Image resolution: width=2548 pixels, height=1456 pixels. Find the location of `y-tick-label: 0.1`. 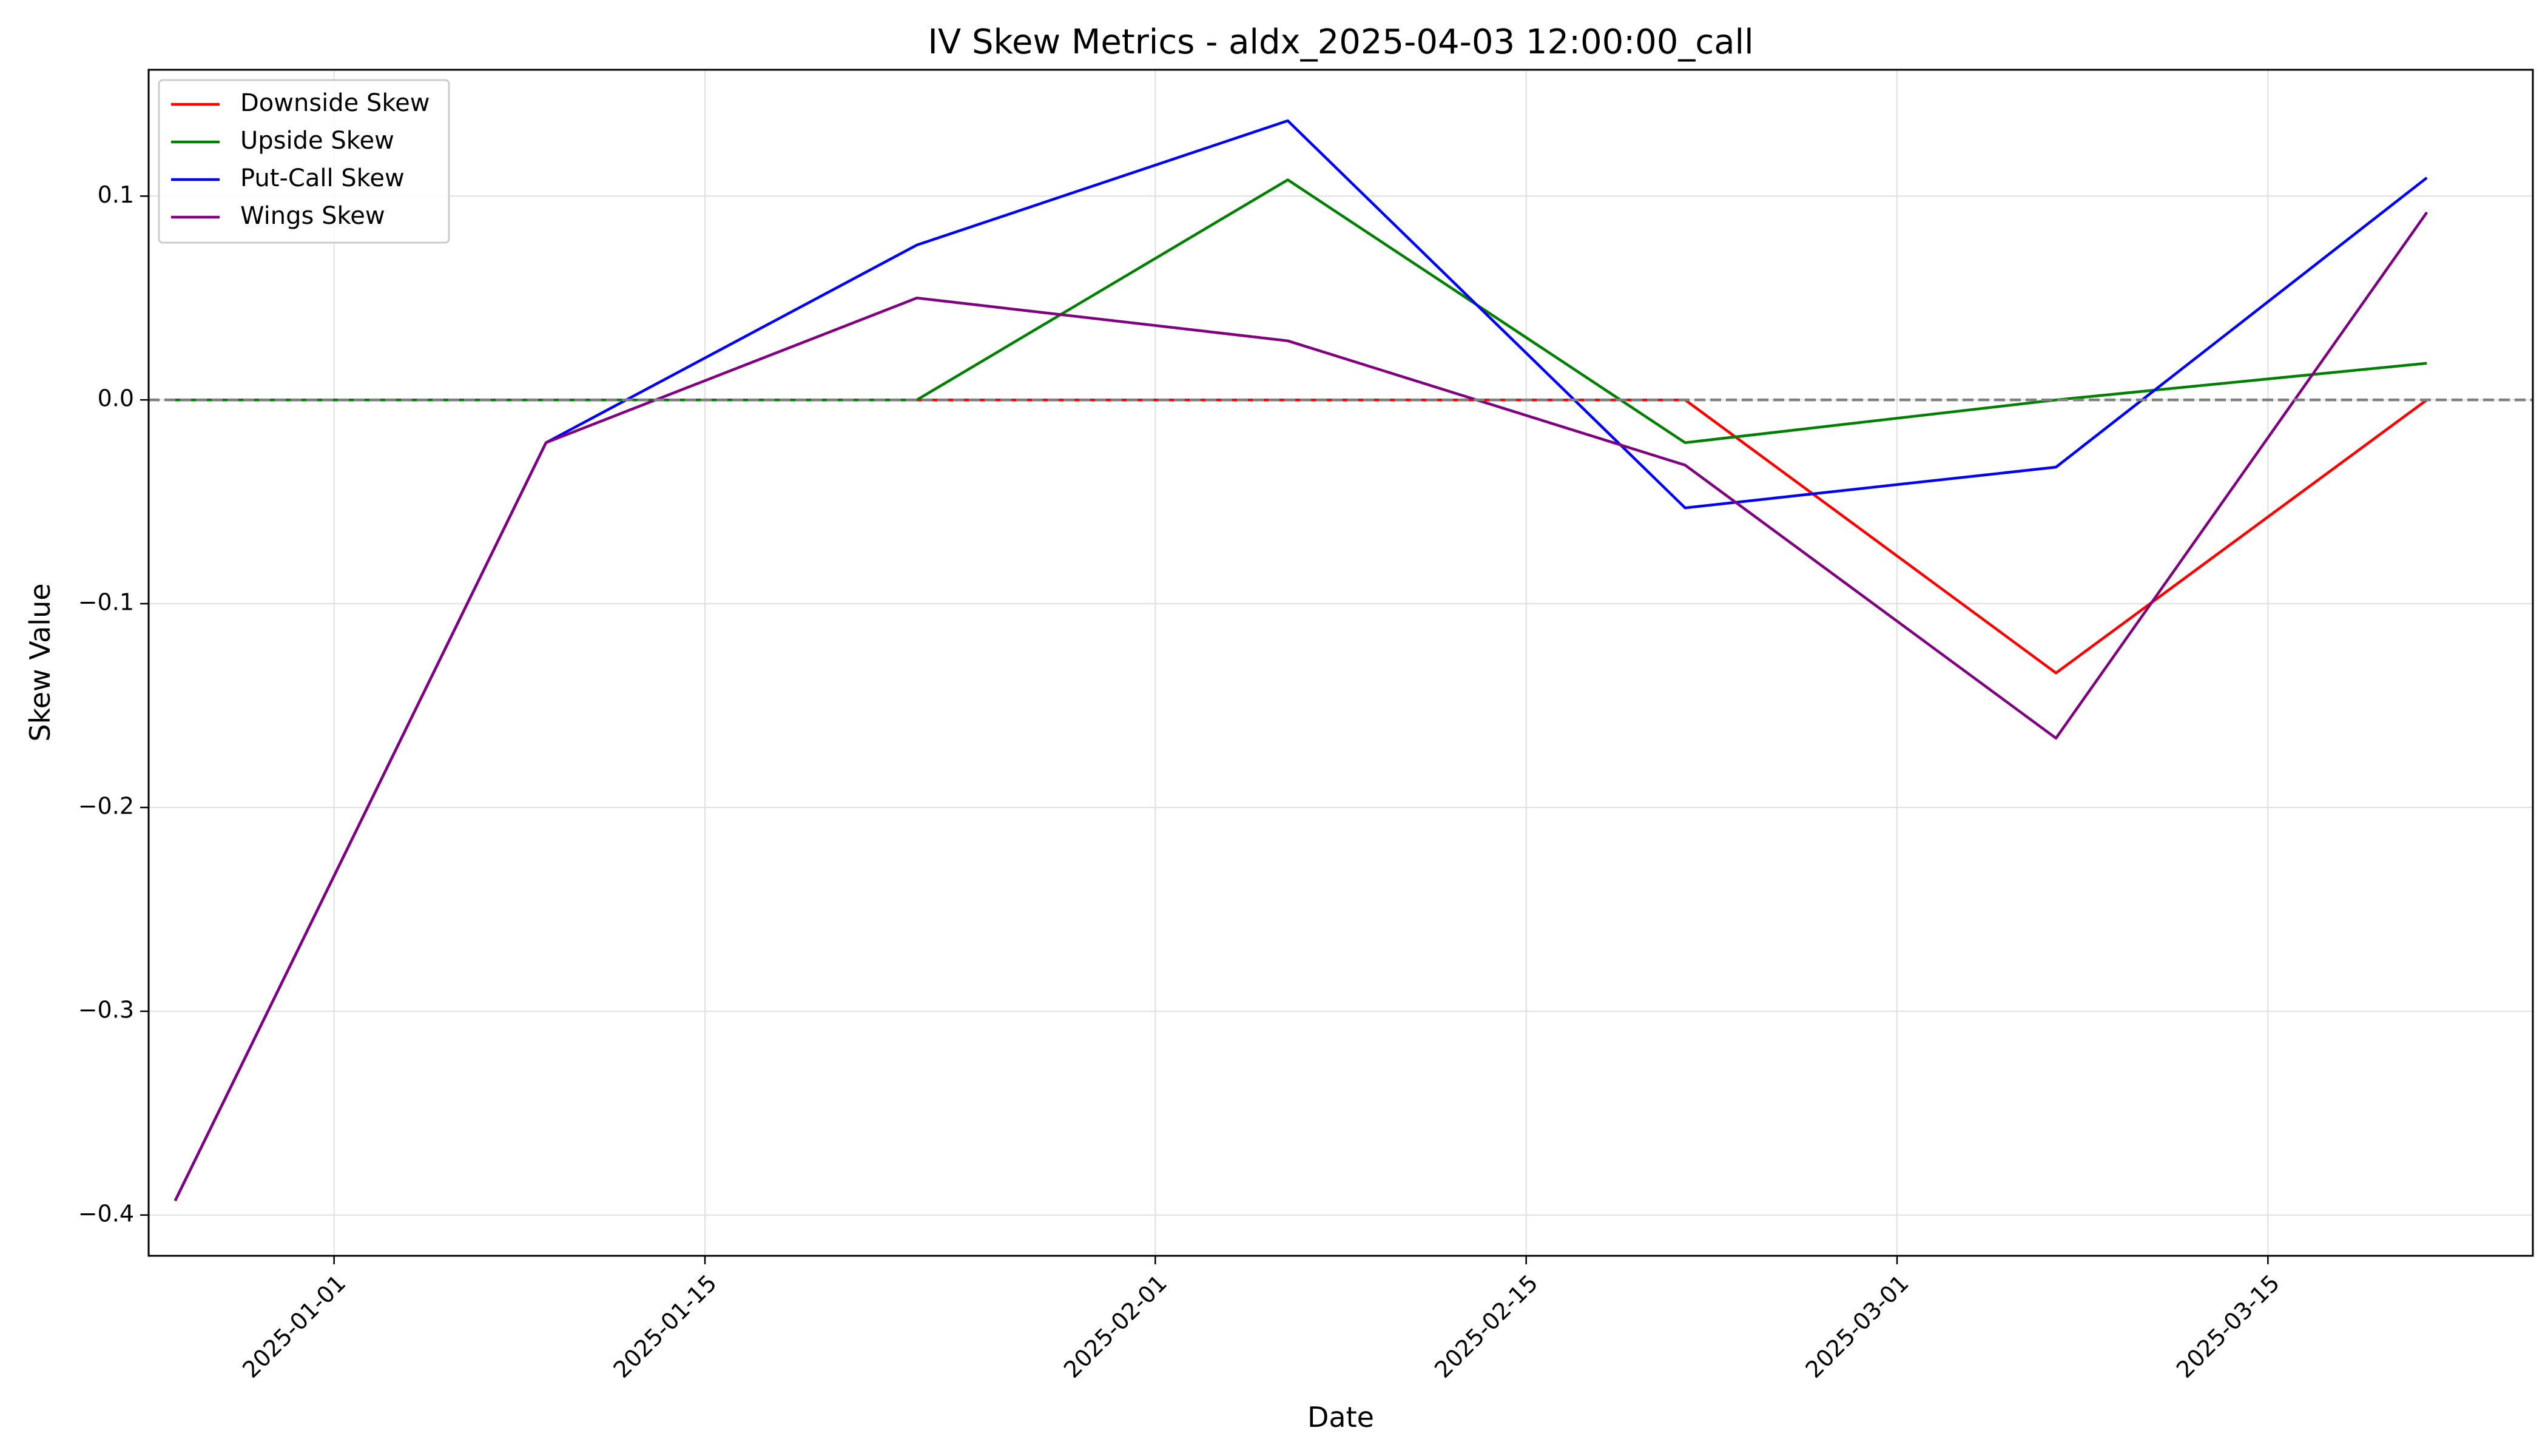

y-tick-label: 0.1 is located at coordinates (116, 194).